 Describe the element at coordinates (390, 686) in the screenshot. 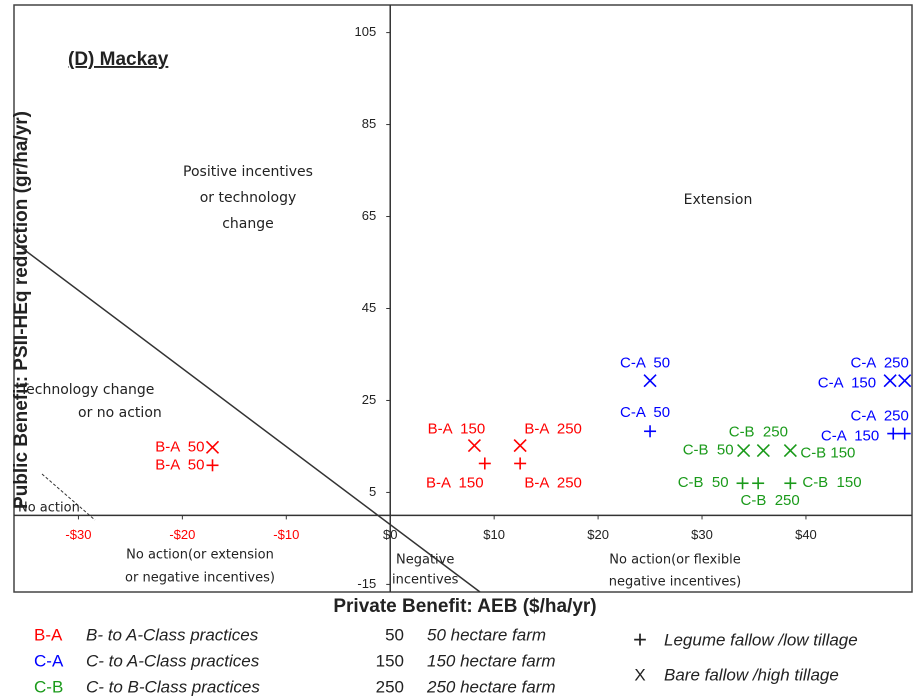

I see `legend-key: 250` at that location.